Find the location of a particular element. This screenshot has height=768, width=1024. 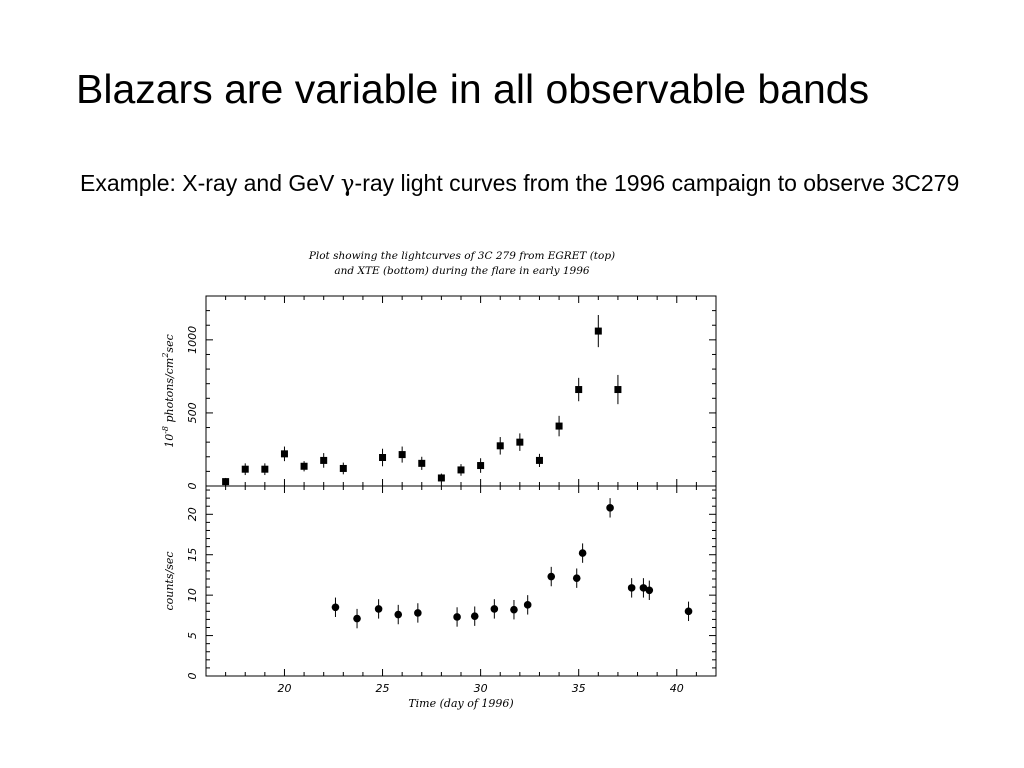

top-frame is located at coordinates (461, 391).